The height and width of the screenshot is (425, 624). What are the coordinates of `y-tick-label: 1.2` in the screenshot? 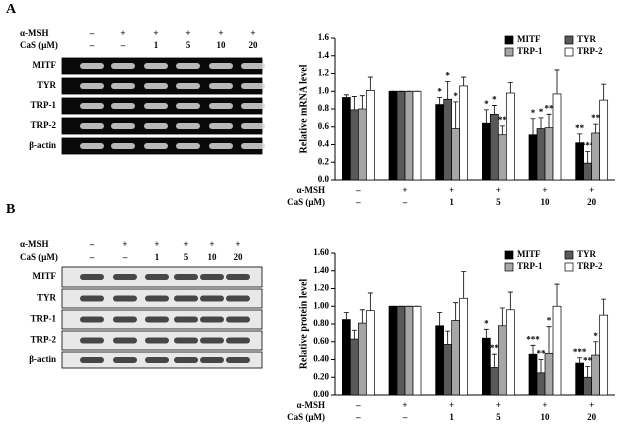 It's located at (324, 73).